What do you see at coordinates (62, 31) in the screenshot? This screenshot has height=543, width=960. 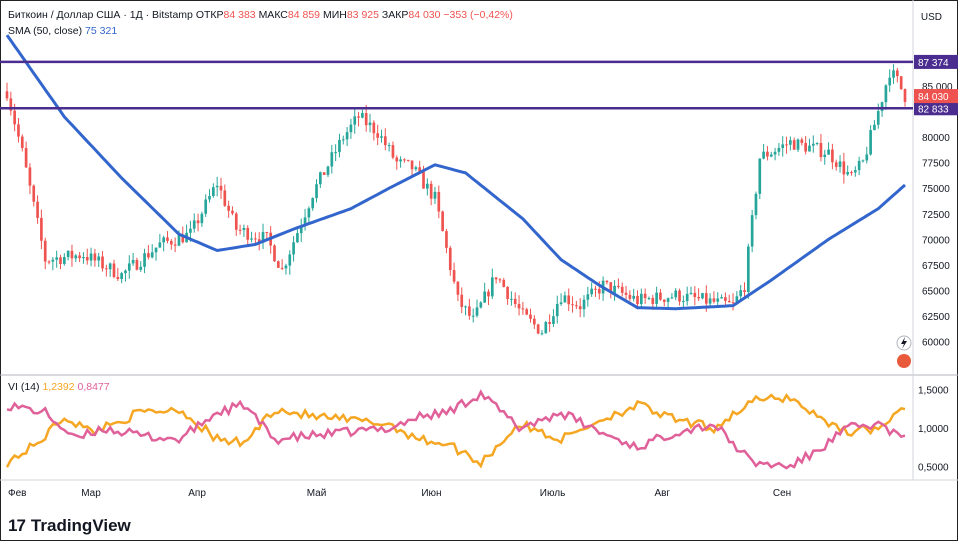 I see `sma-legend: SMA (50, close) 75 321` at bounding box center [62, 31].